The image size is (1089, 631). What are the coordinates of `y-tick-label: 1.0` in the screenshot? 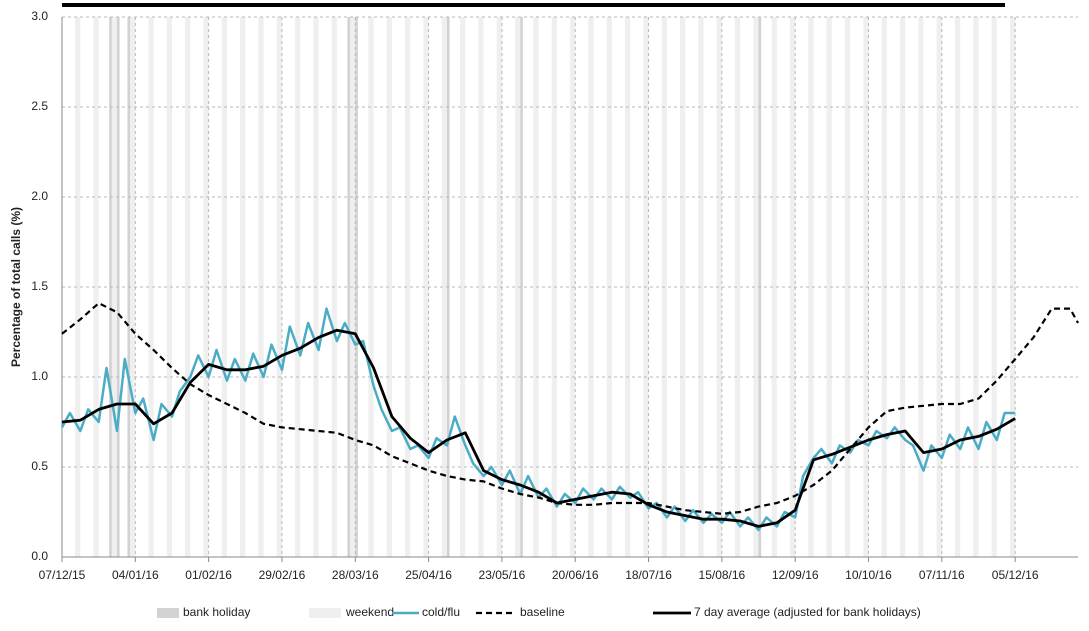 It's located at (39, 376).